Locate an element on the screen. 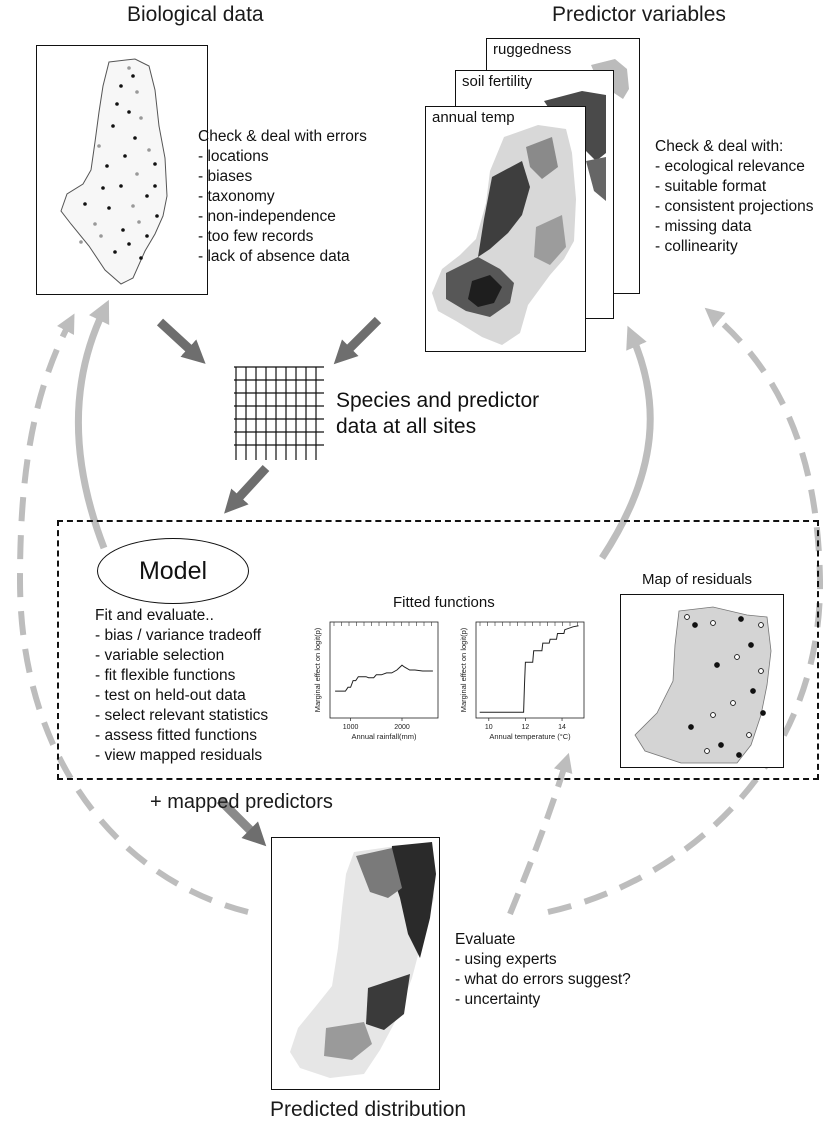 The height and width of the screenshot is (1127, 840). check-item: - suitable format is located at coordinates (711, 186).